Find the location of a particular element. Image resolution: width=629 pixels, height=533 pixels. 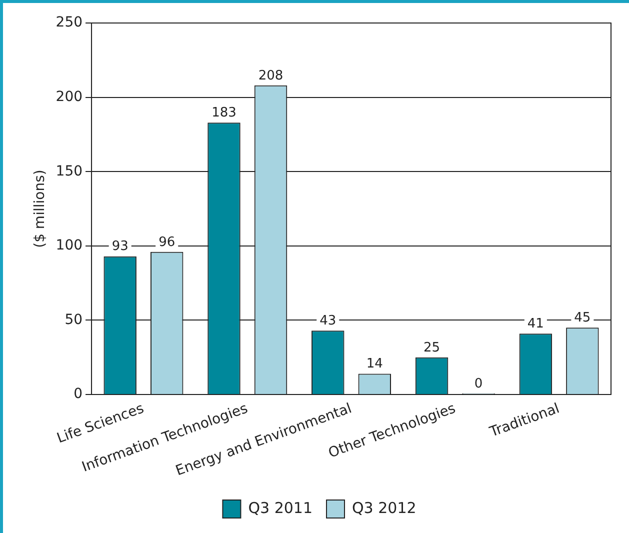

data-label: 25 is located at coordinates (432, 348).